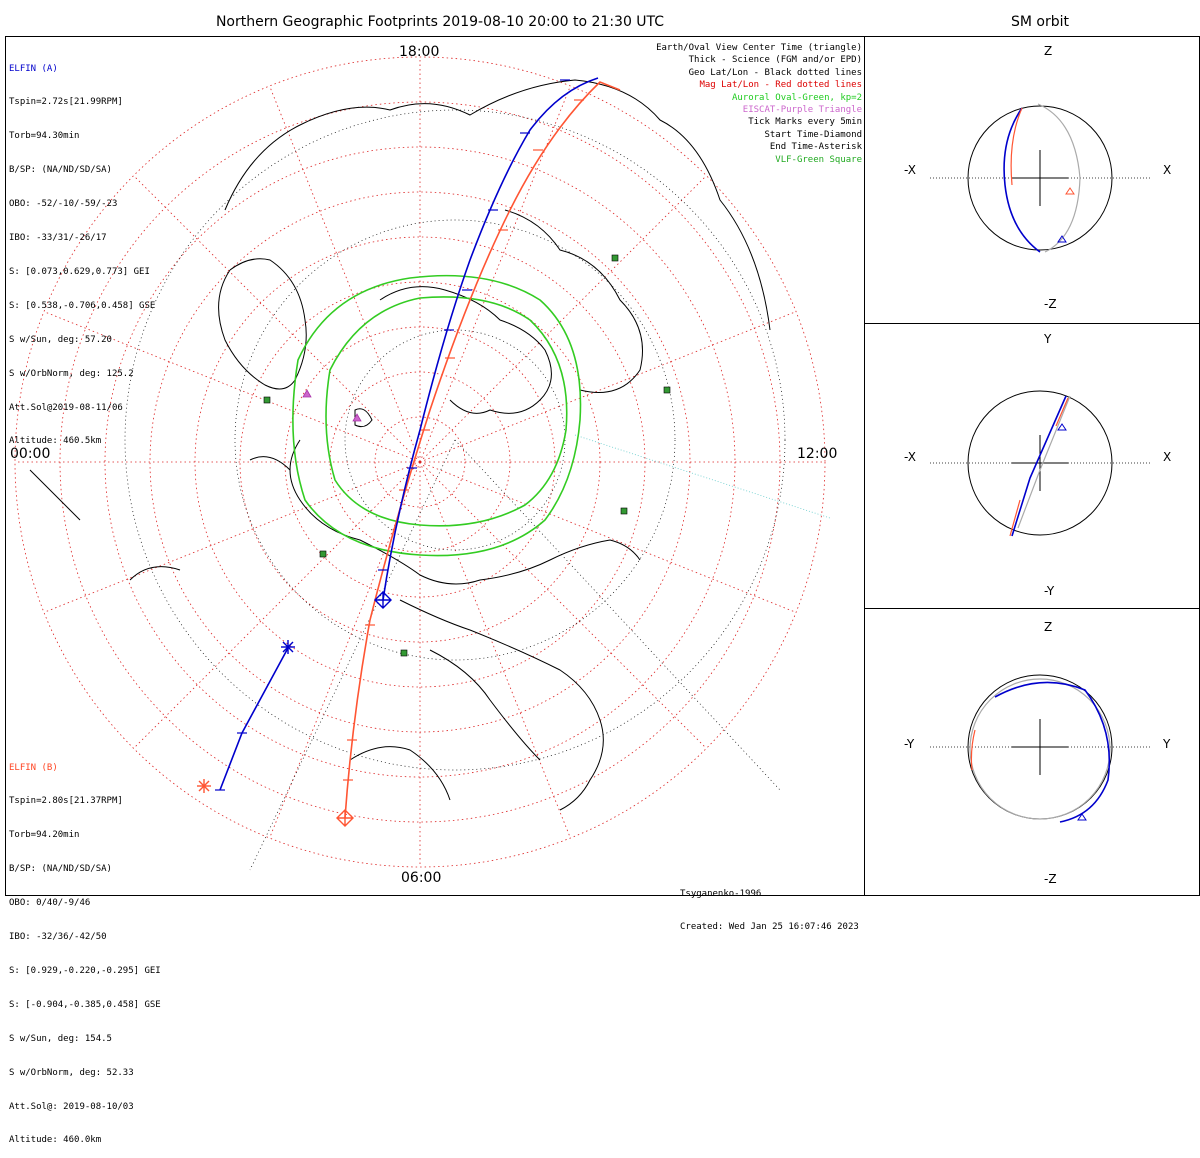 The height and width of the screenshot is (1158, 1200). I want to click on sm-orbit-title: SM orbit, so click(1039, 22).